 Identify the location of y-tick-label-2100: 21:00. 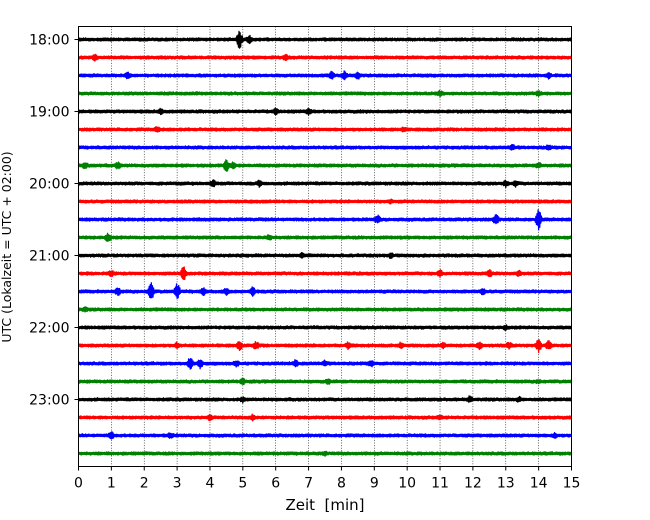
(49, 257).